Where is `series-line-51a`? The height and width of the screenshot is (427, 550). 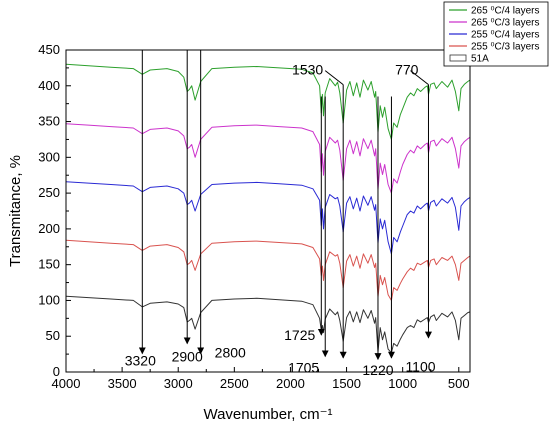 series-line-51a is located at coordinates (268, 324).